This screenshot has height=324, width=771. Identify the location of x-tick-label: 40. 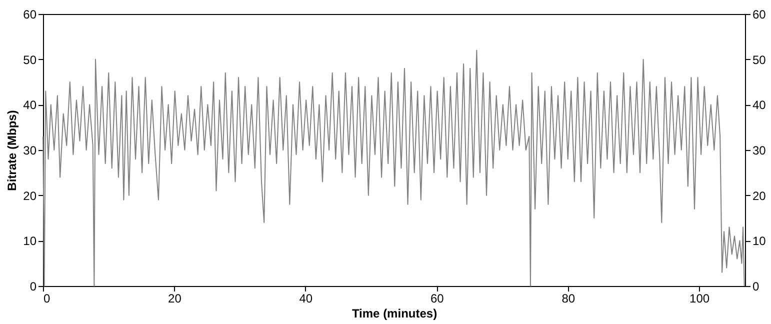
(306, 299).